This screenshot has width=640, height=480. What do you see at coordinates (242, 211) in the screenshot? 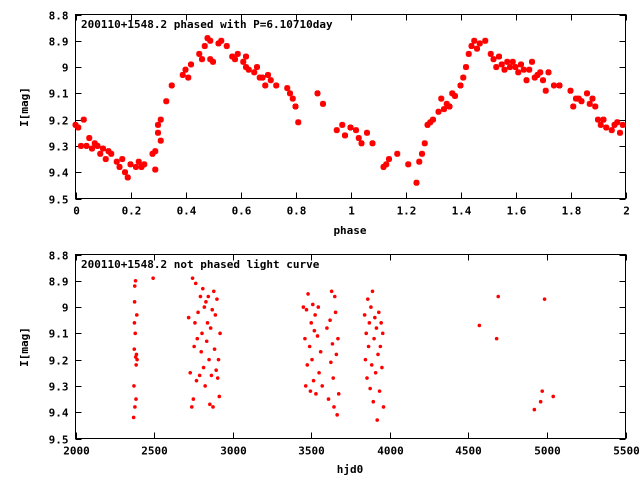
I see `x-tick-label: 0.6` at bounding box center [242, 211].